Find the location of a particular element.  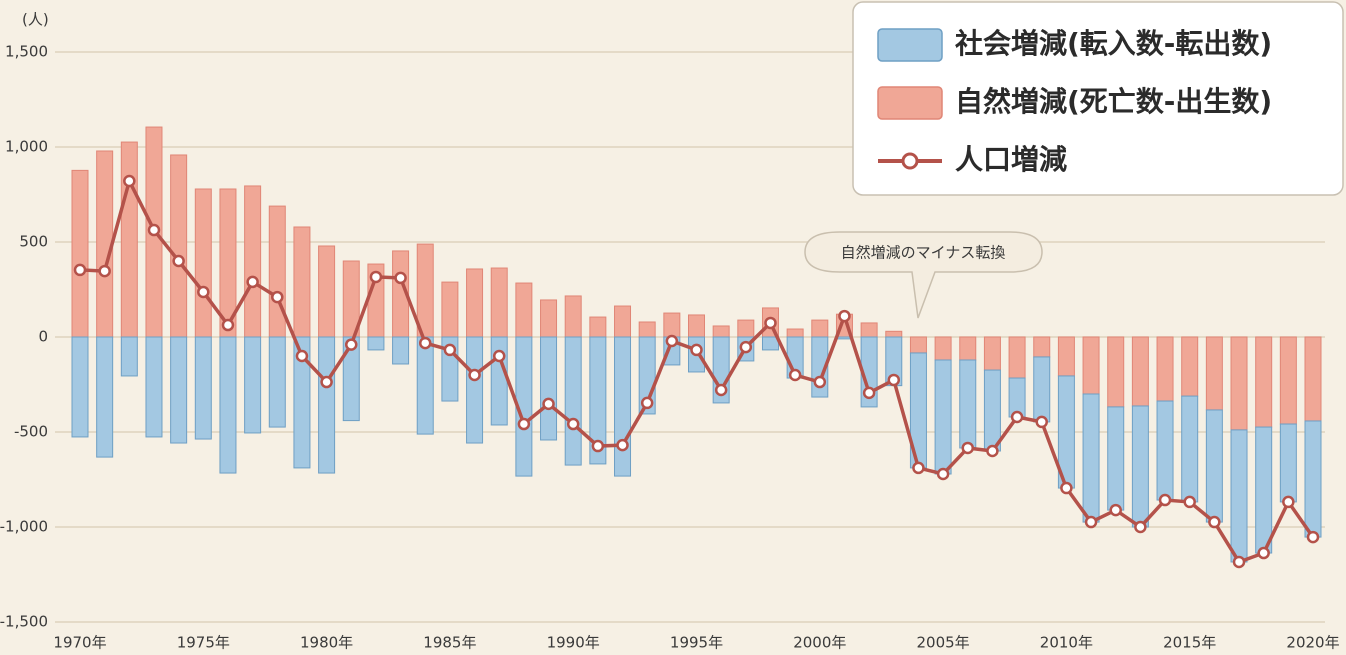

y-tick-label: -500 is located at coordinates (31, 432).